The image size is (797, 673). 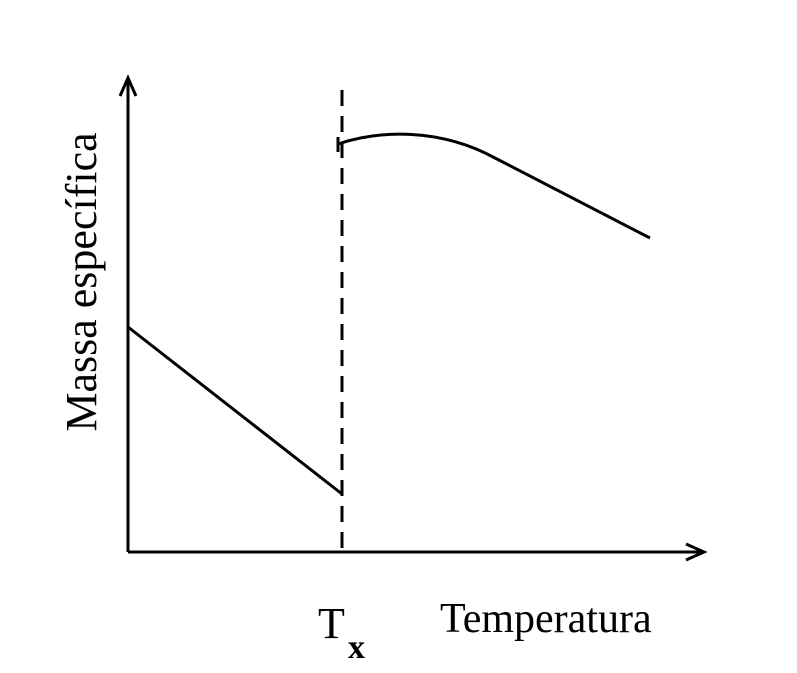 I want to click on tx-label: T, so click(x=331, y=623).